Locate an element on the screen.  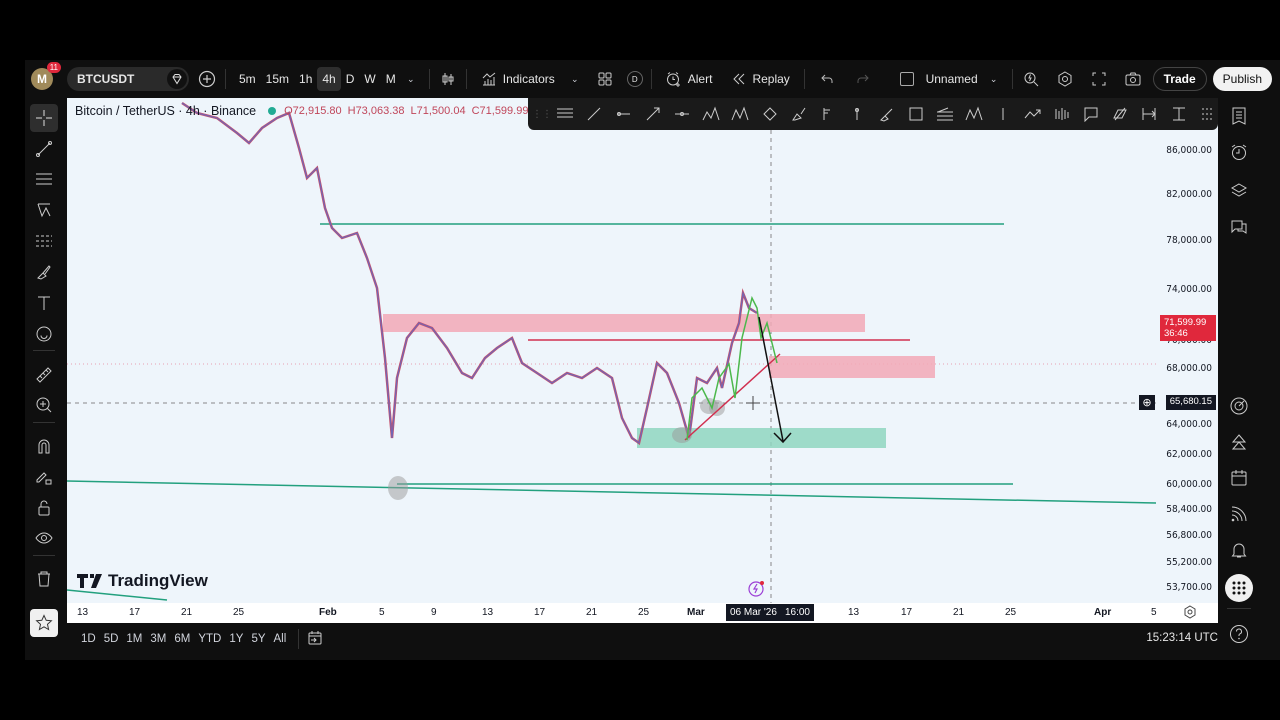
pattern-tool is located at coordinates (44, 210).